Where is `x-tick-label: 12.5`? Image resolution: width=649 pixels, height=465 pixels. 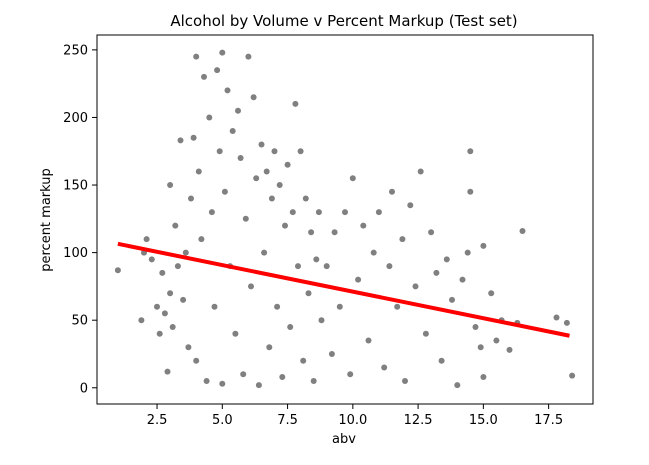 x-tick-label: 12.5 is located at coordinates (418, 420).